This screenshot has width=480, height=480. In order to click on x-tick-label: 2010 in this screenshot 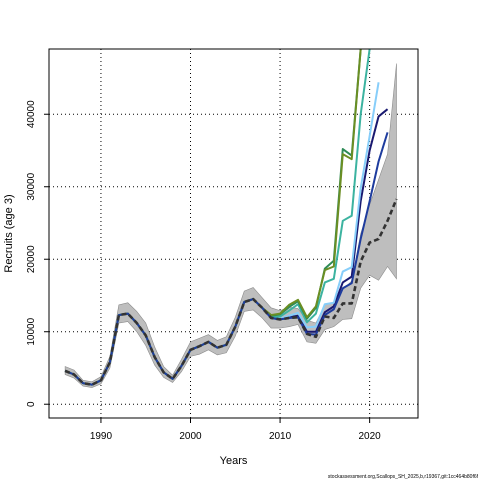, I will do `click(280, 436)`.